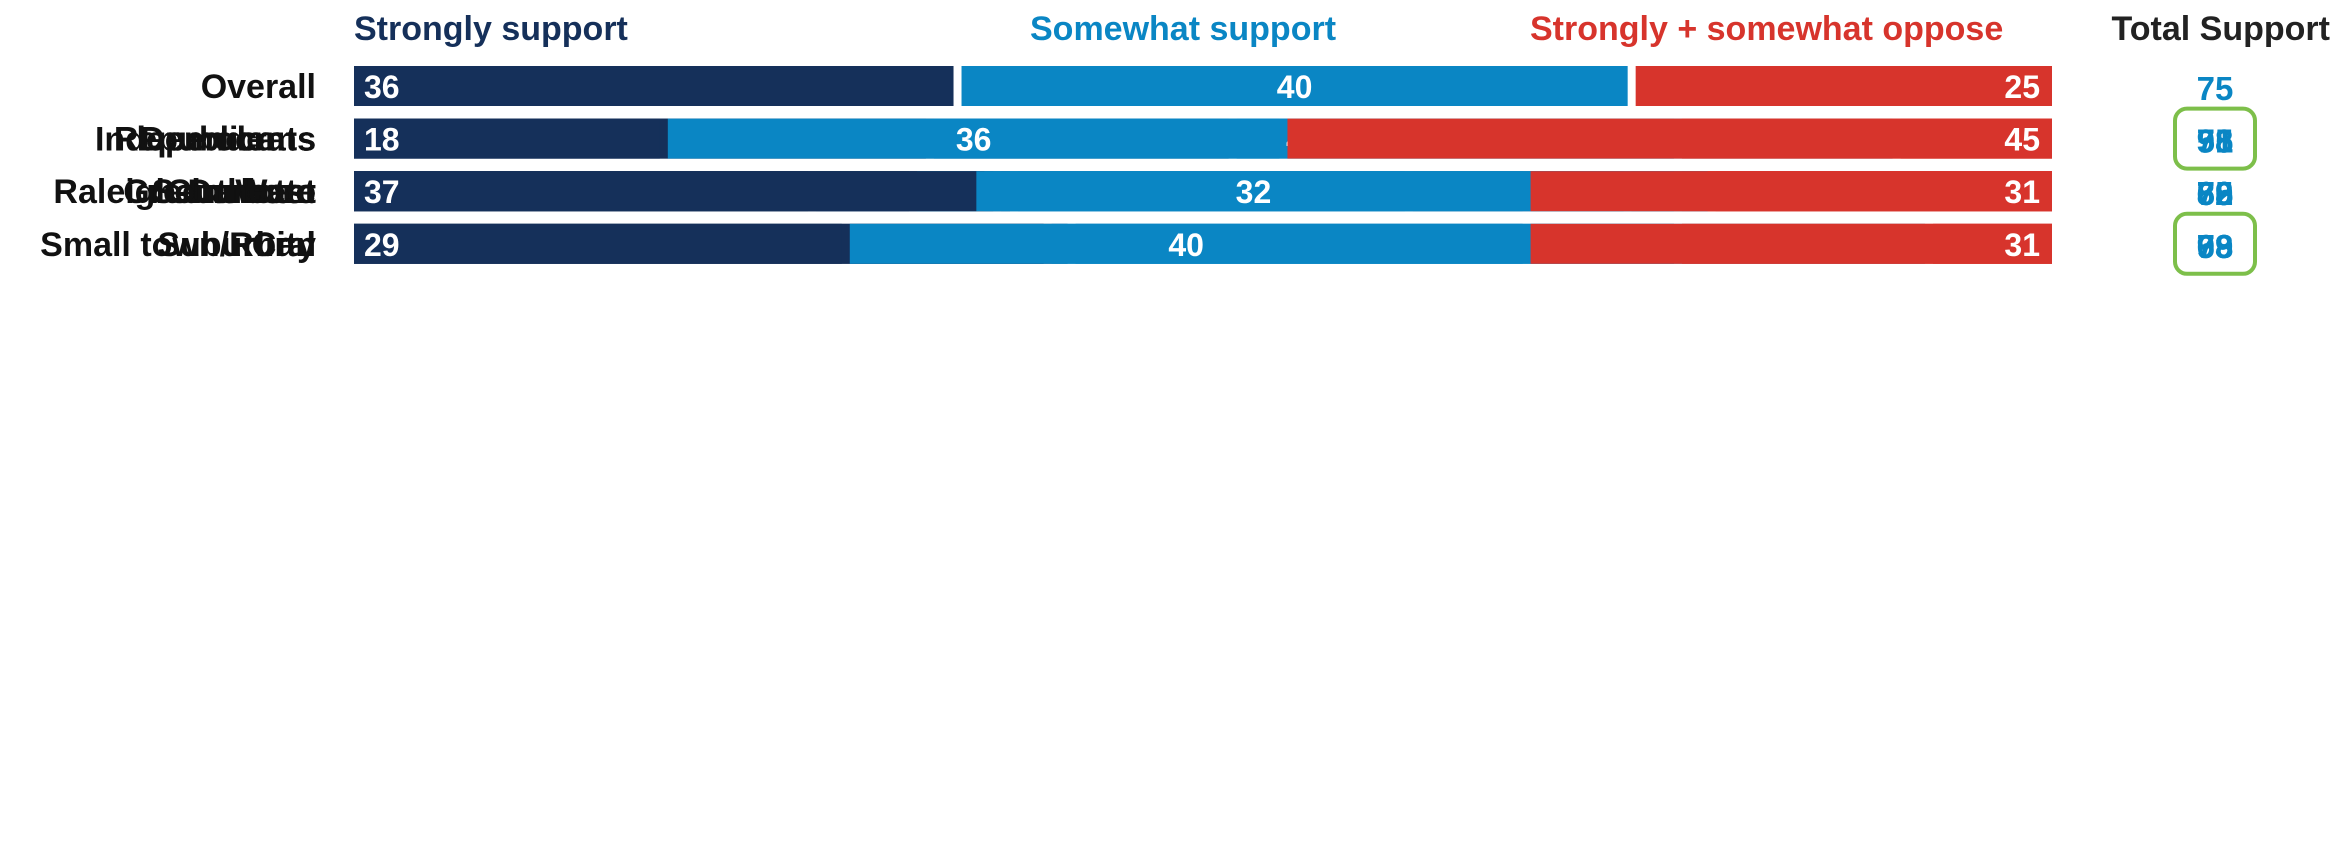 The image size is (2348, 845). I want to click on bar-value-label: 45, so click(2022, 140).